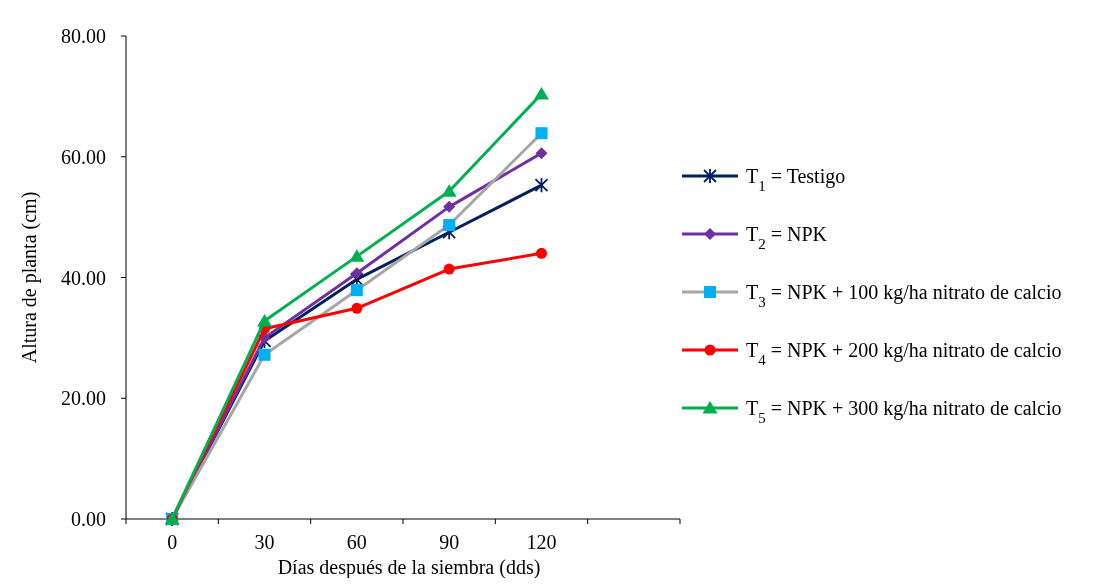 This screenshot has height=588, width=1120. What do you see at coordinates (172, 542) in the screenshot?
I see `x-tick-label: 0` at bounding box center [172, 542].